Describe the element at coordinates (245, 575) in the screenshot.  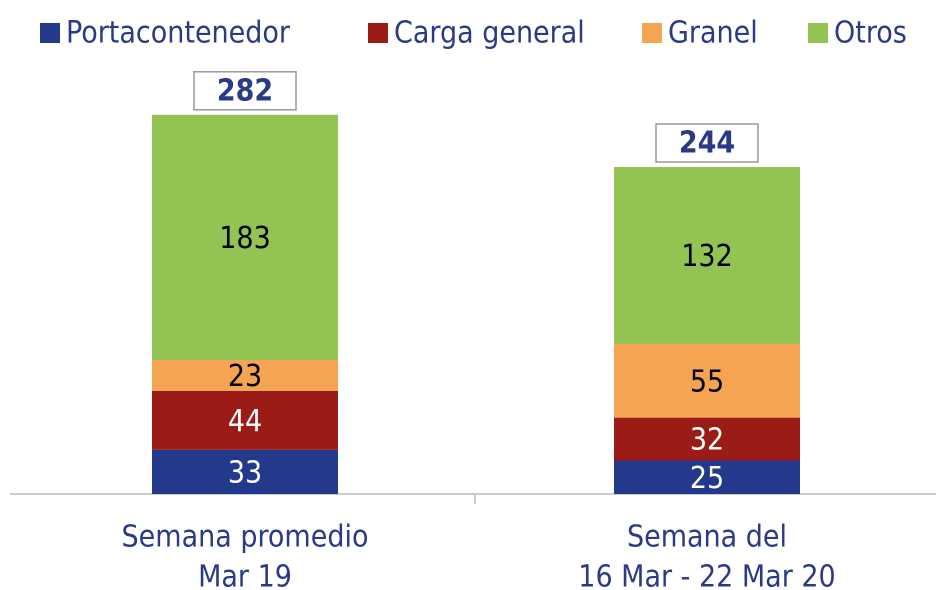
I see `x-tick-label: Mar 19` at that location.